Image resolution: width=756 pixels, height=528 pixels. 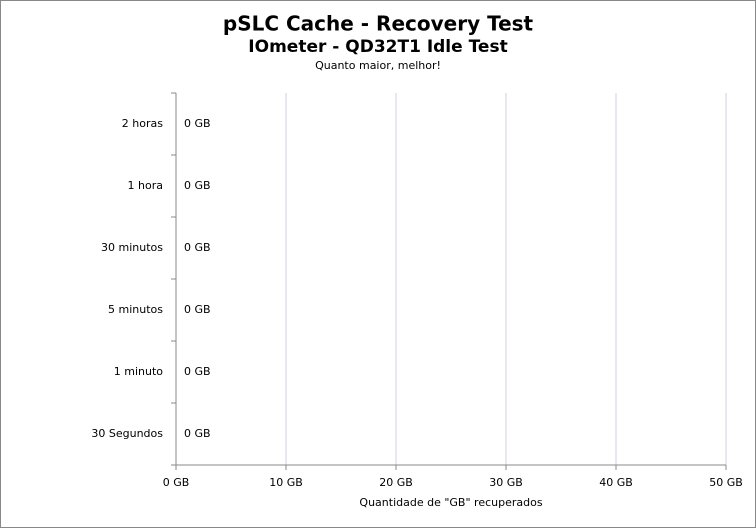 What do you see at coordinates (176, 482) in the screenshot?
I see `x-tick-label: 0 GB` at bounding box center [176, 482].